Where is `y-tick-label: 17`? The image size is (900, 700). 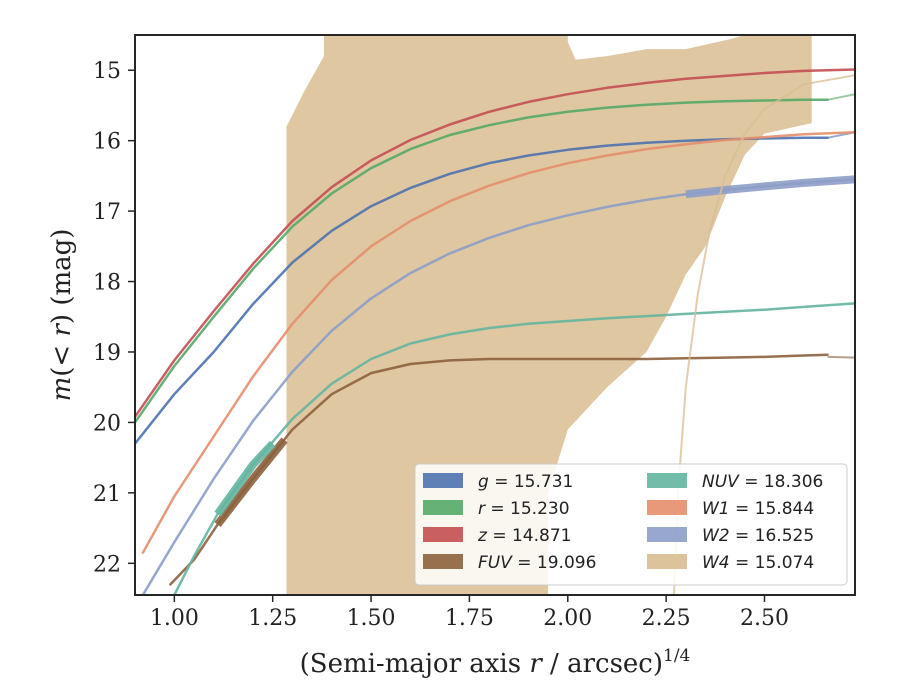
y-tick-label: 17 is located at coordinates (107, 212).